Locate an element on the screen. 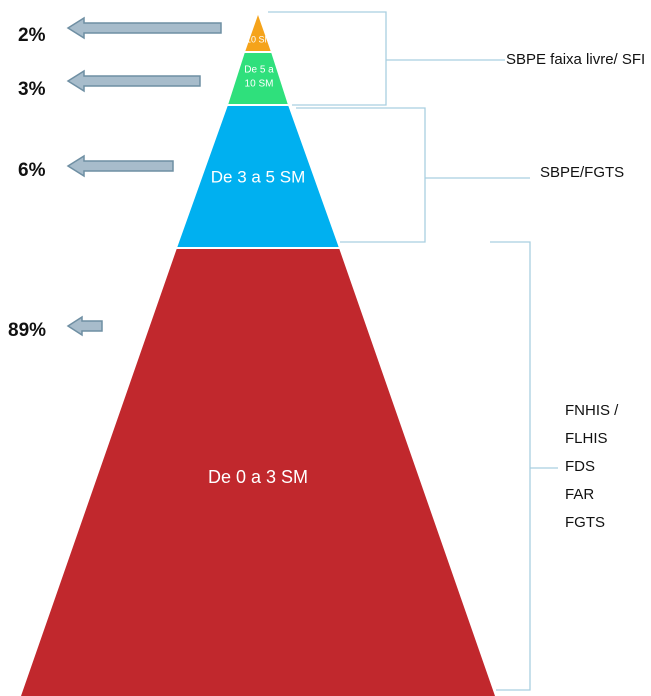 This screenshot has width=651, height=696. funding-label: FGTS is located at coordinates (585, 522).